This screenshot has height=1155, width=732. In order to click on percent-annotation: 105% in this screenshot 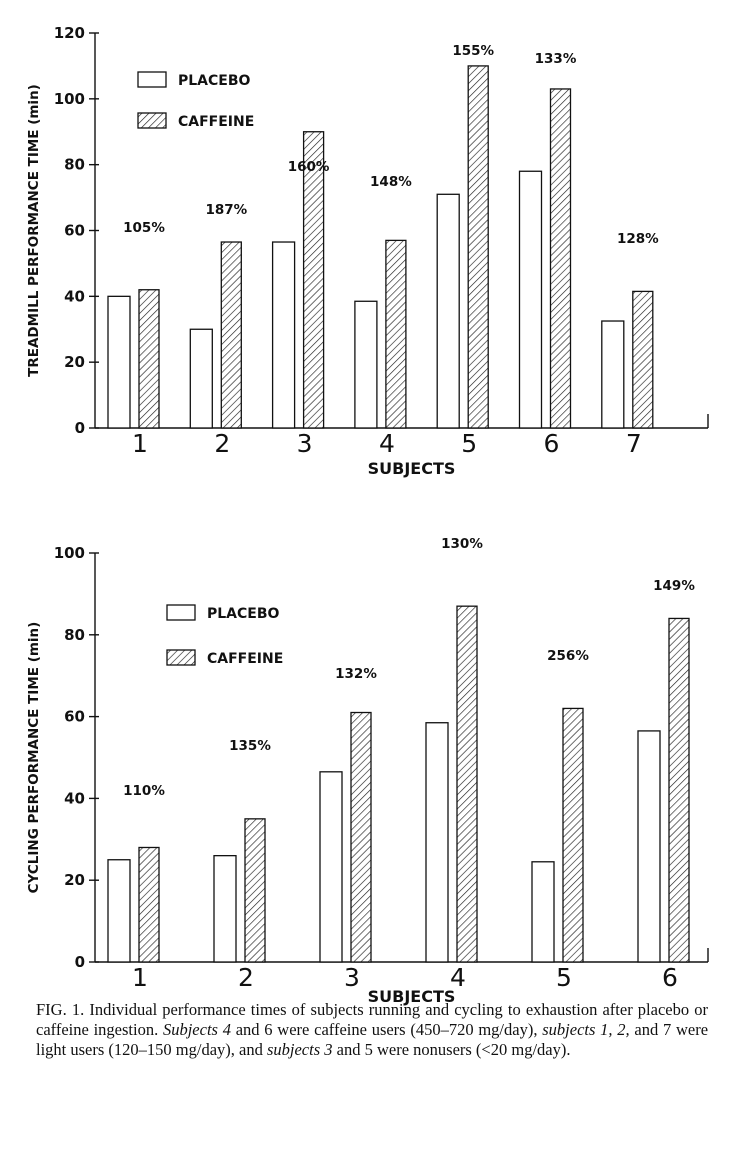, I will do `click(144, 228)`.